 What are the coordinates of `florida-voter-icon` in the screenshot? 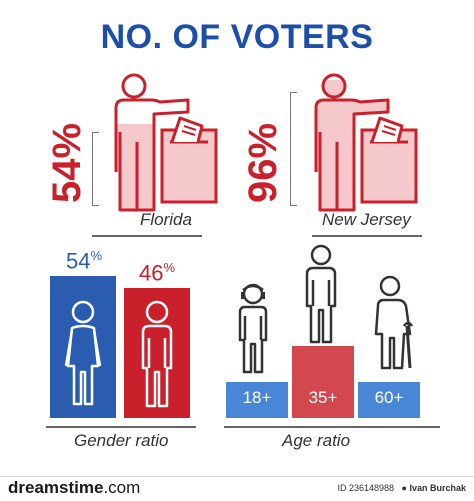 It's located at (166, 142).